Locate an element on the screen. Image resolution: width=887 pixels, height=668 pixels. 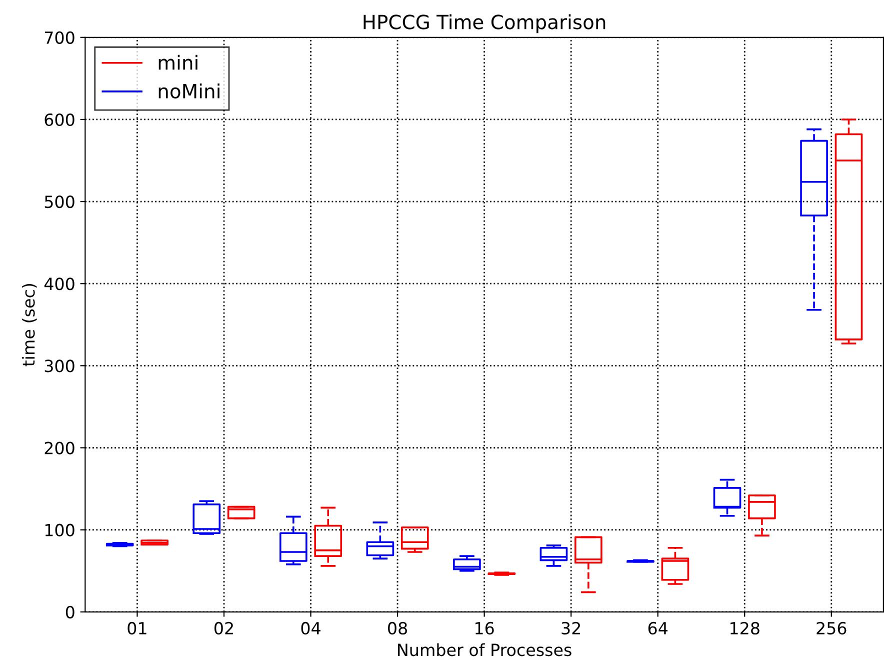
y-tick-label: 700 is located at coordinates (59, 37).